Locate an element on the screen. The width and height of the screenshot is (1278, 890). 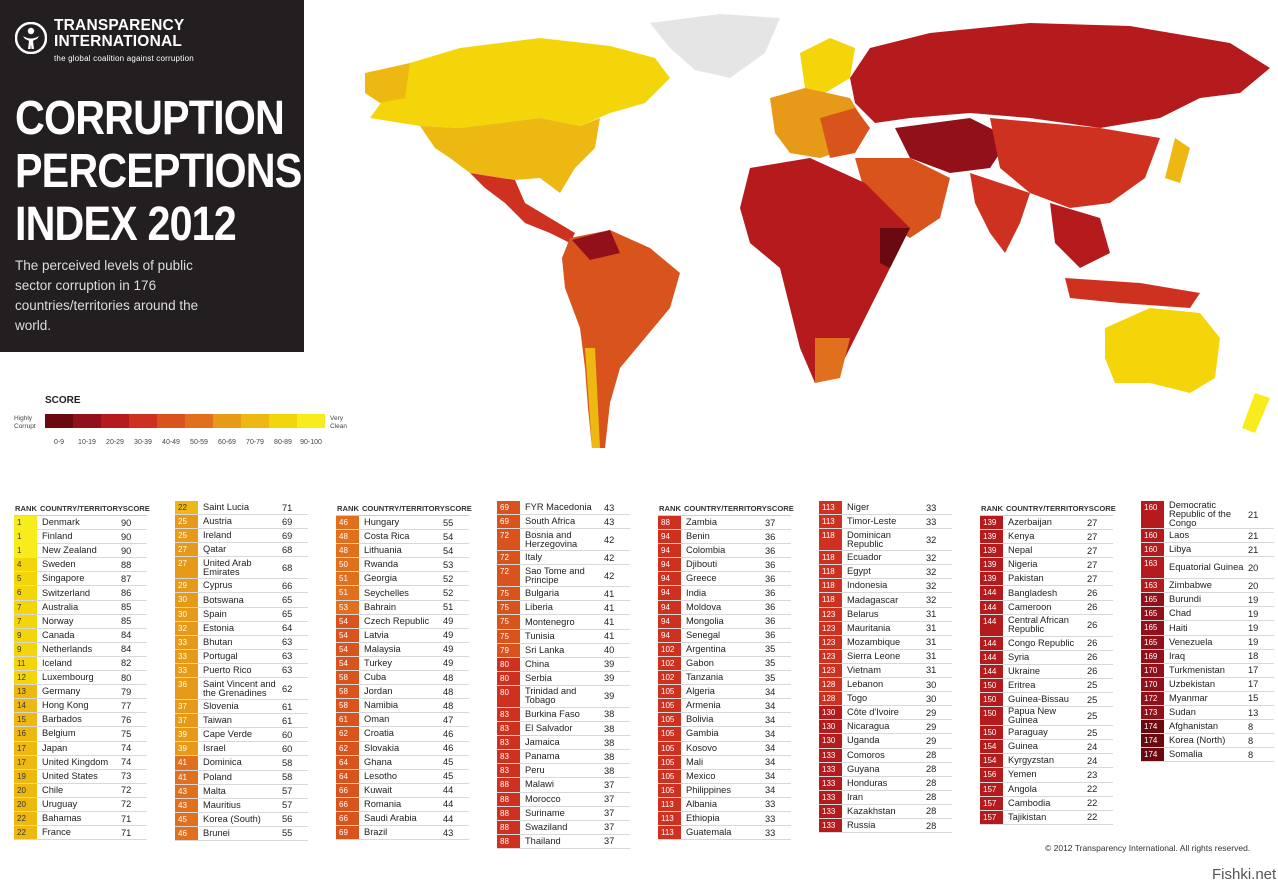
score-cell: 30 is located at coordinates (931, 698).